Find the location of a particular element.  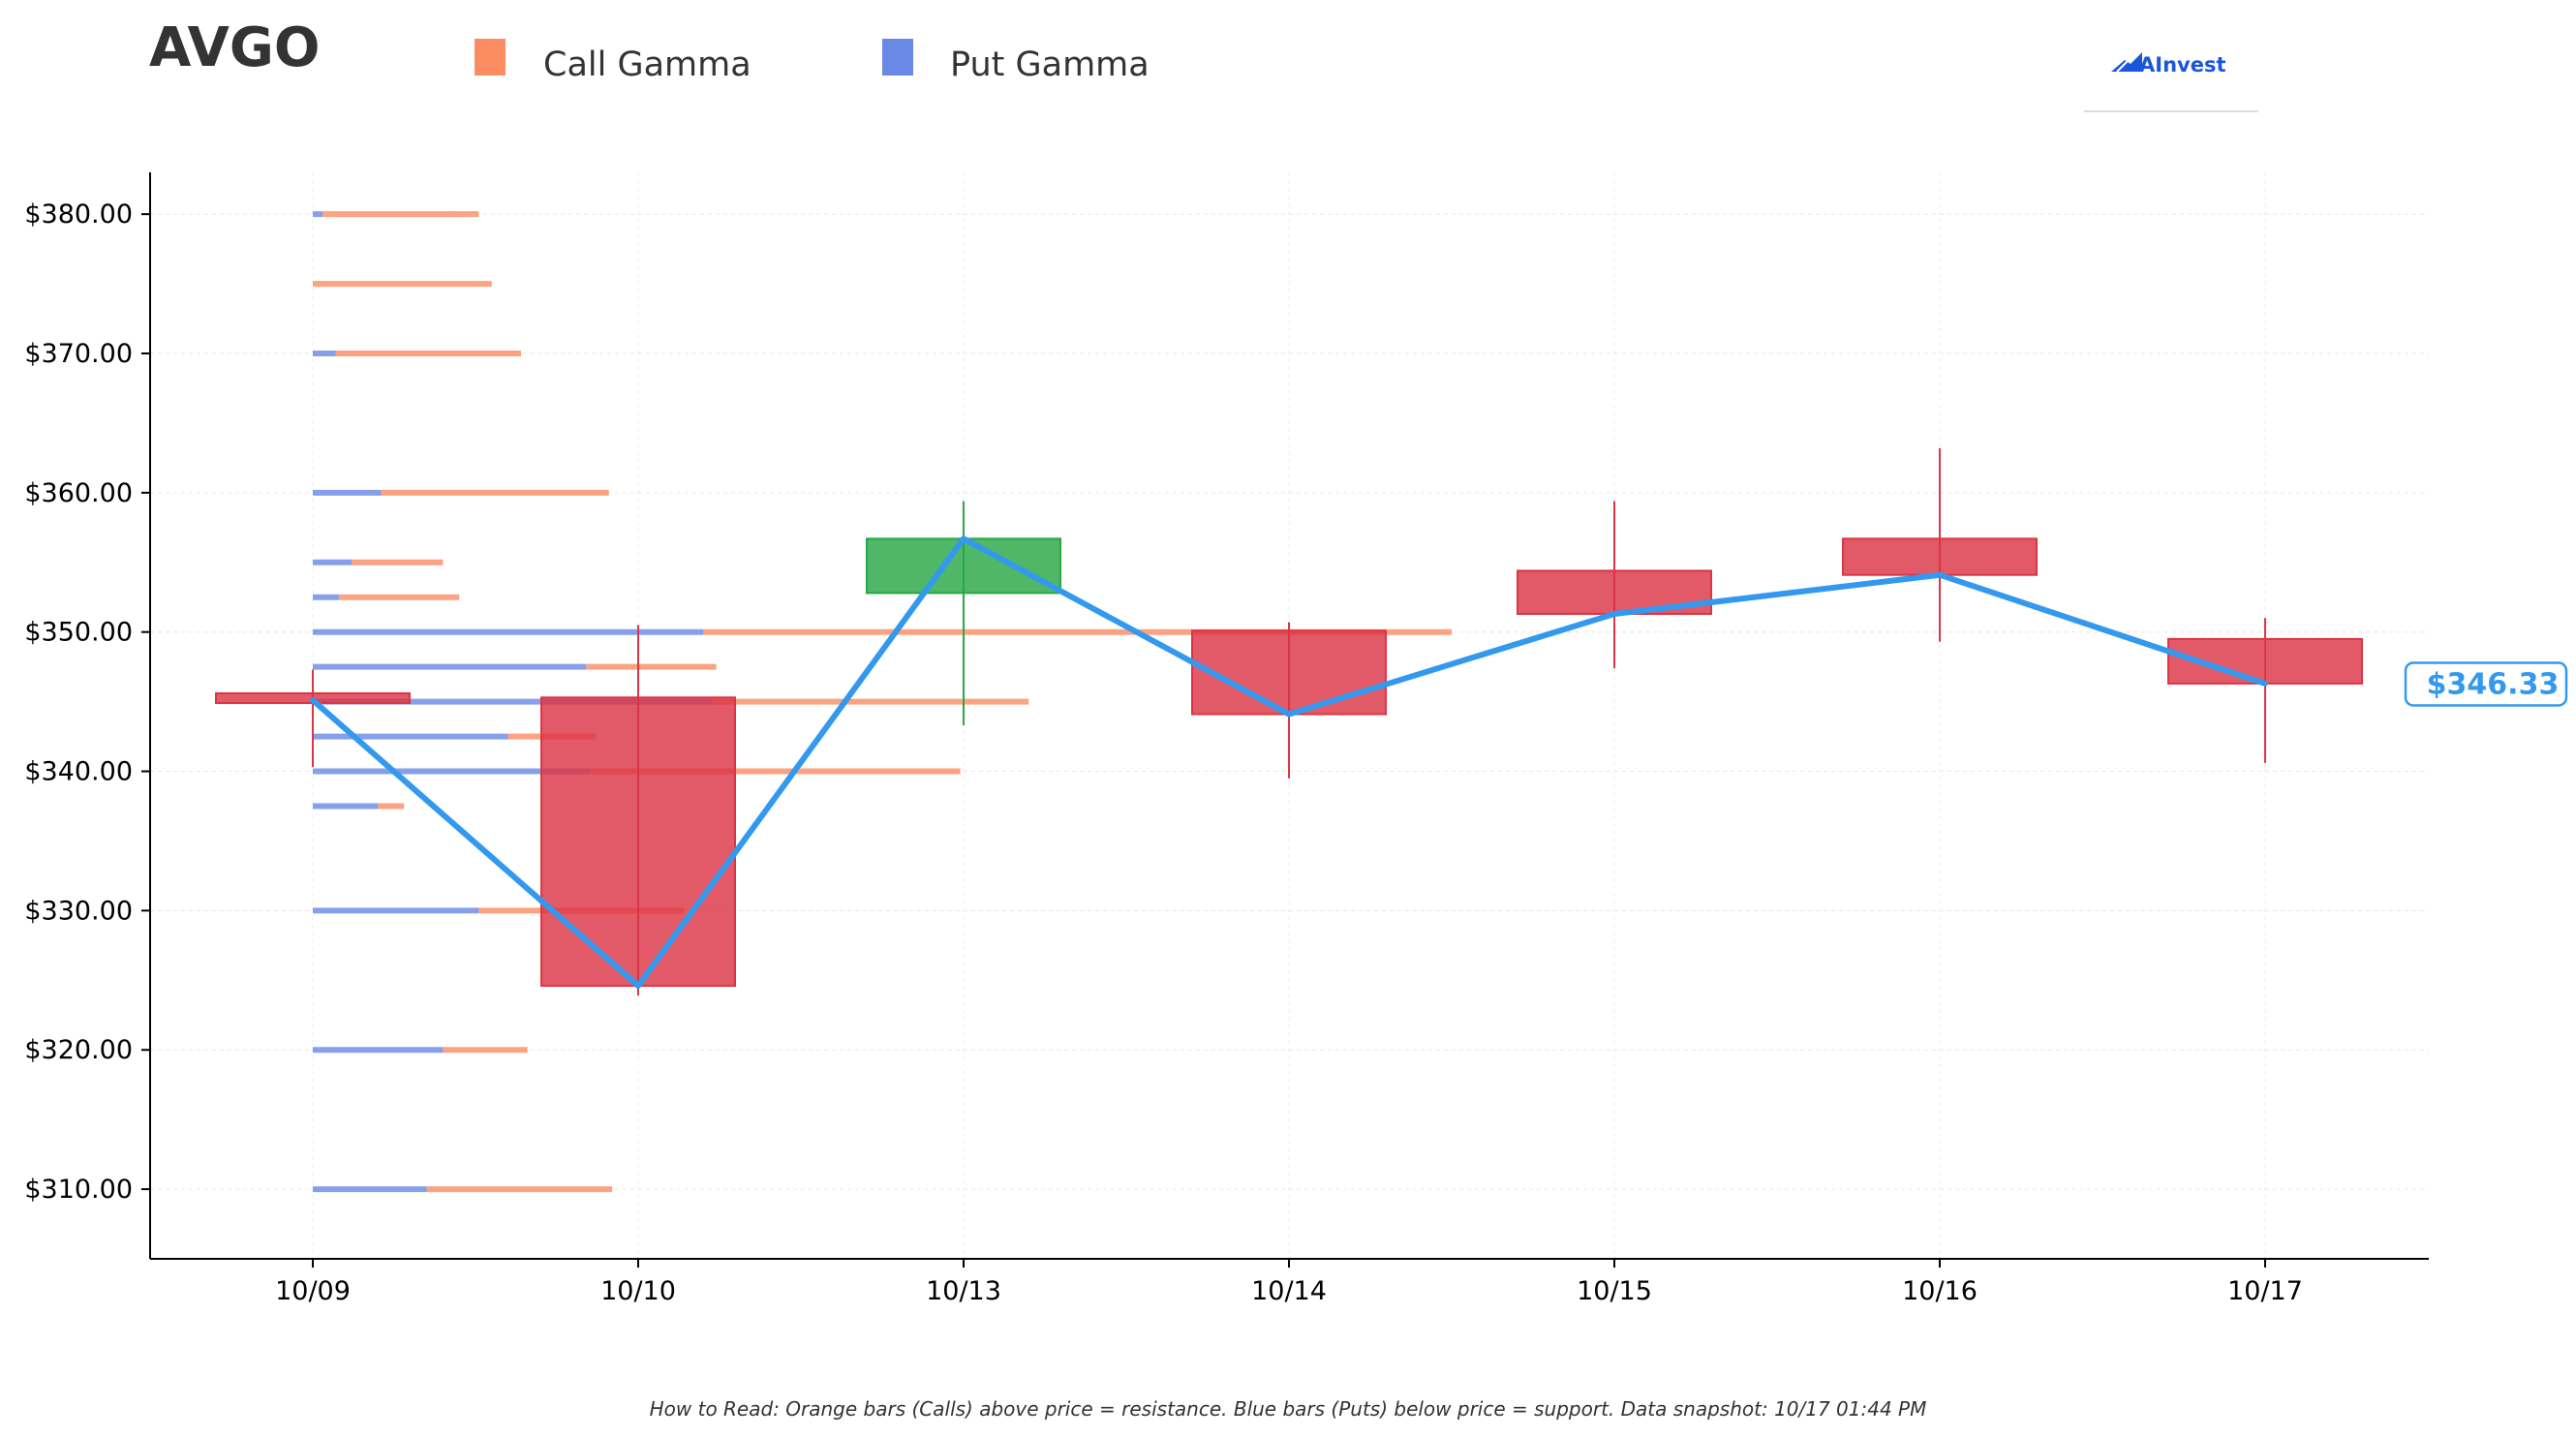

current-price-badge: $346.33 is located at coordinates (2486, 684).